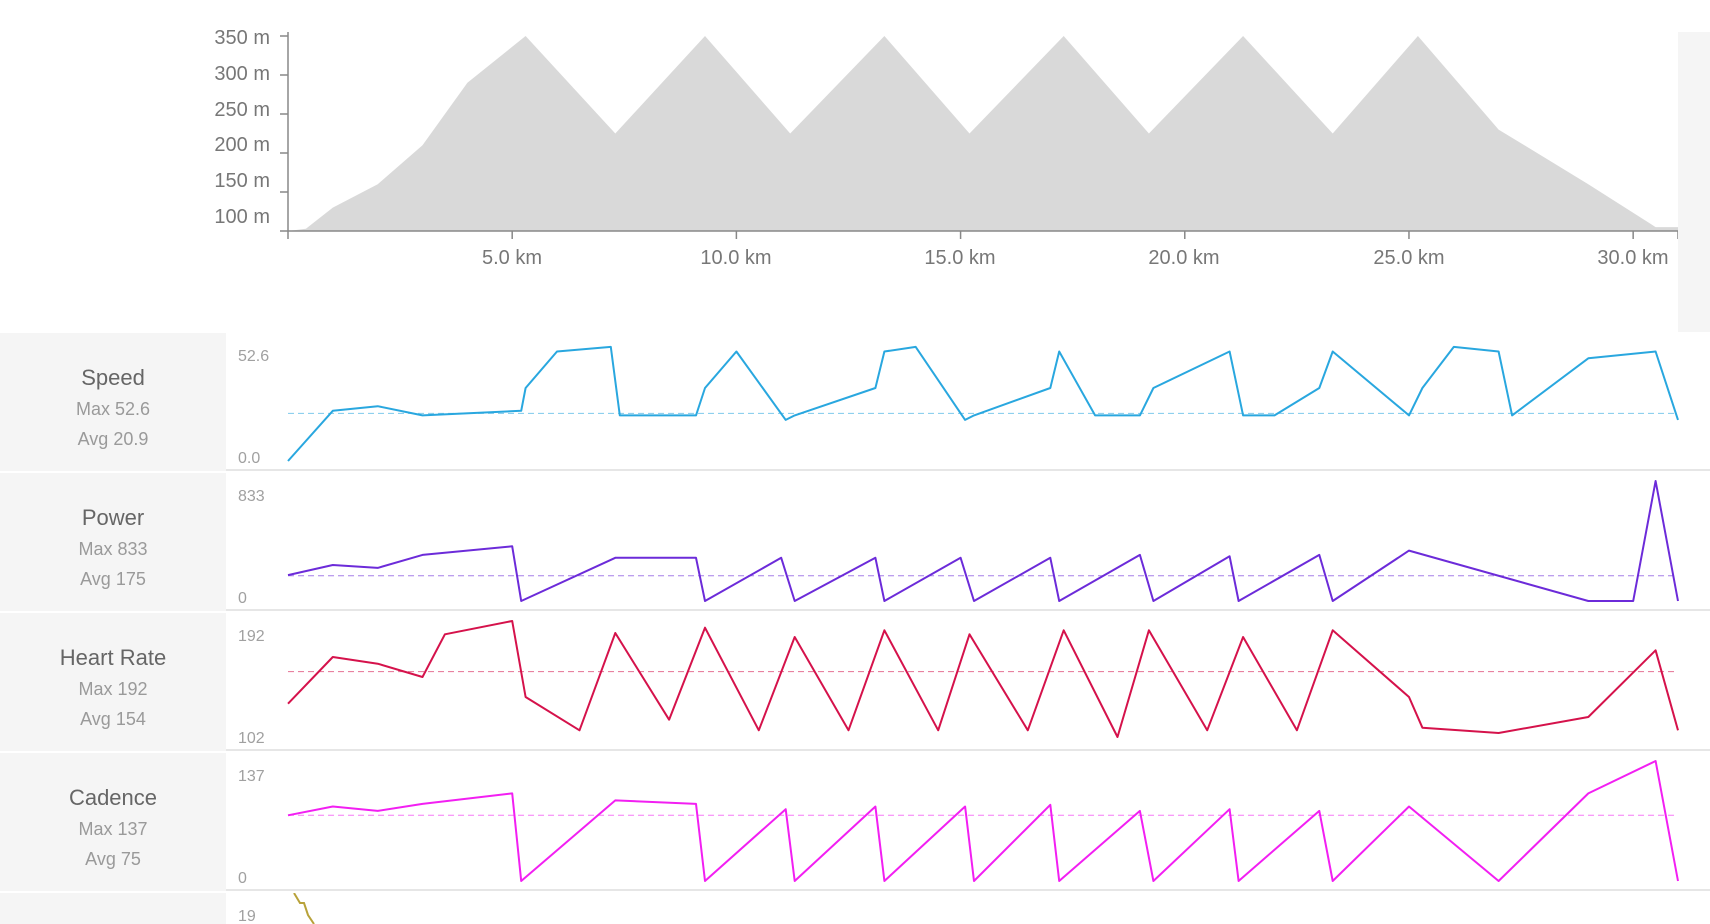  What do you see at coordinates (251, 636) in the screenshot?
I see `y-top-label: 192` at bounding box center [251, 636].